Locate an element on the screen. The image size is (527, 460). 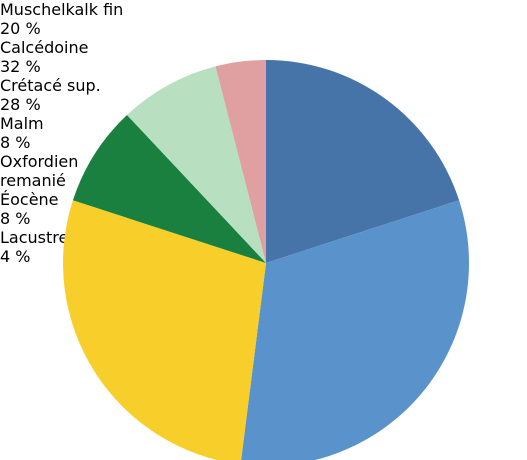
slice-label: Calcédoine 32 % is located at coordinates (263, 57).